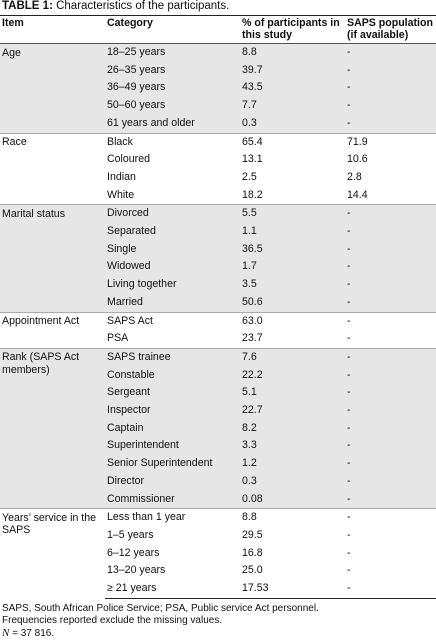  What do you see at coordinates (121, 176) in the screenshot?
I see `category-cell: Indian` at bounding box center [121, 176].